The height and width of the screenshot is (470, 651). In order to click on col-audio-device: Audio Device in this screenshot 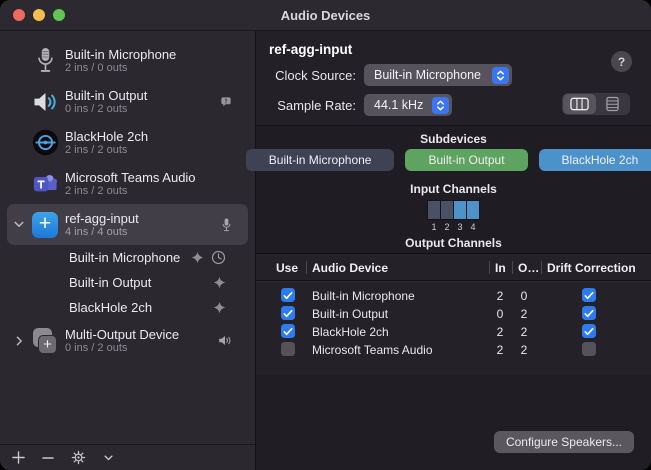, I will do `click(350, 268)`.